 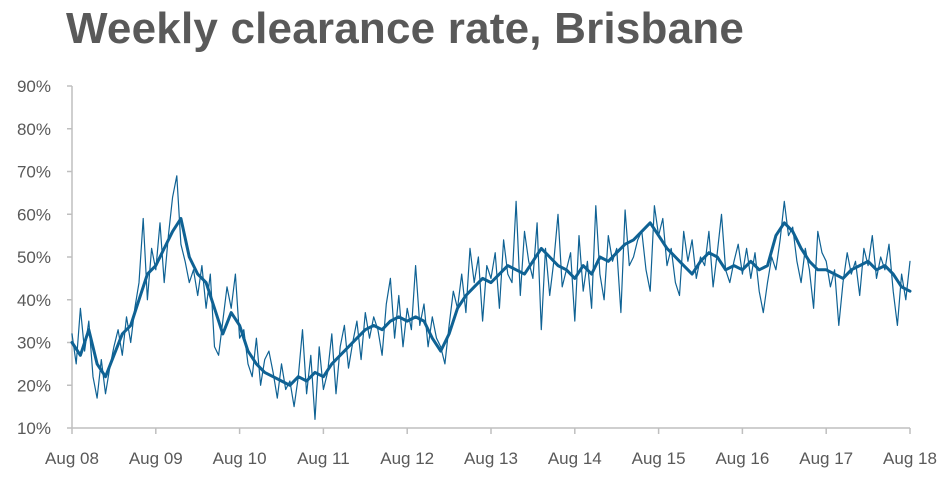 I want to click on chart-title: Weekly clearance rate, Brisbane, so click(x=405, y=28).